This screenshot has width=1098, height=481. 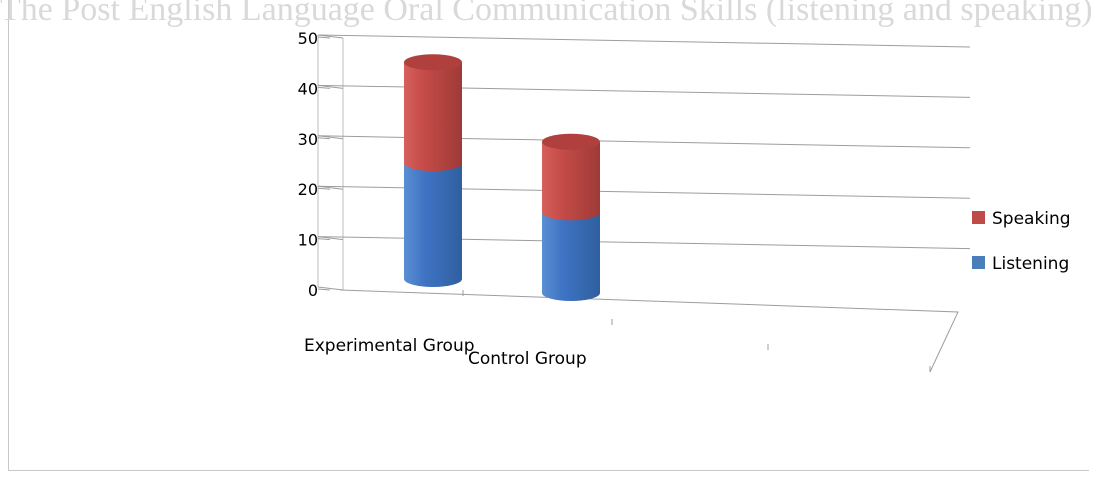 What do you see at coordinates (308, 88) in the screenshot?
I see `y-tick-label: 40` at bounding box center [308, 88].